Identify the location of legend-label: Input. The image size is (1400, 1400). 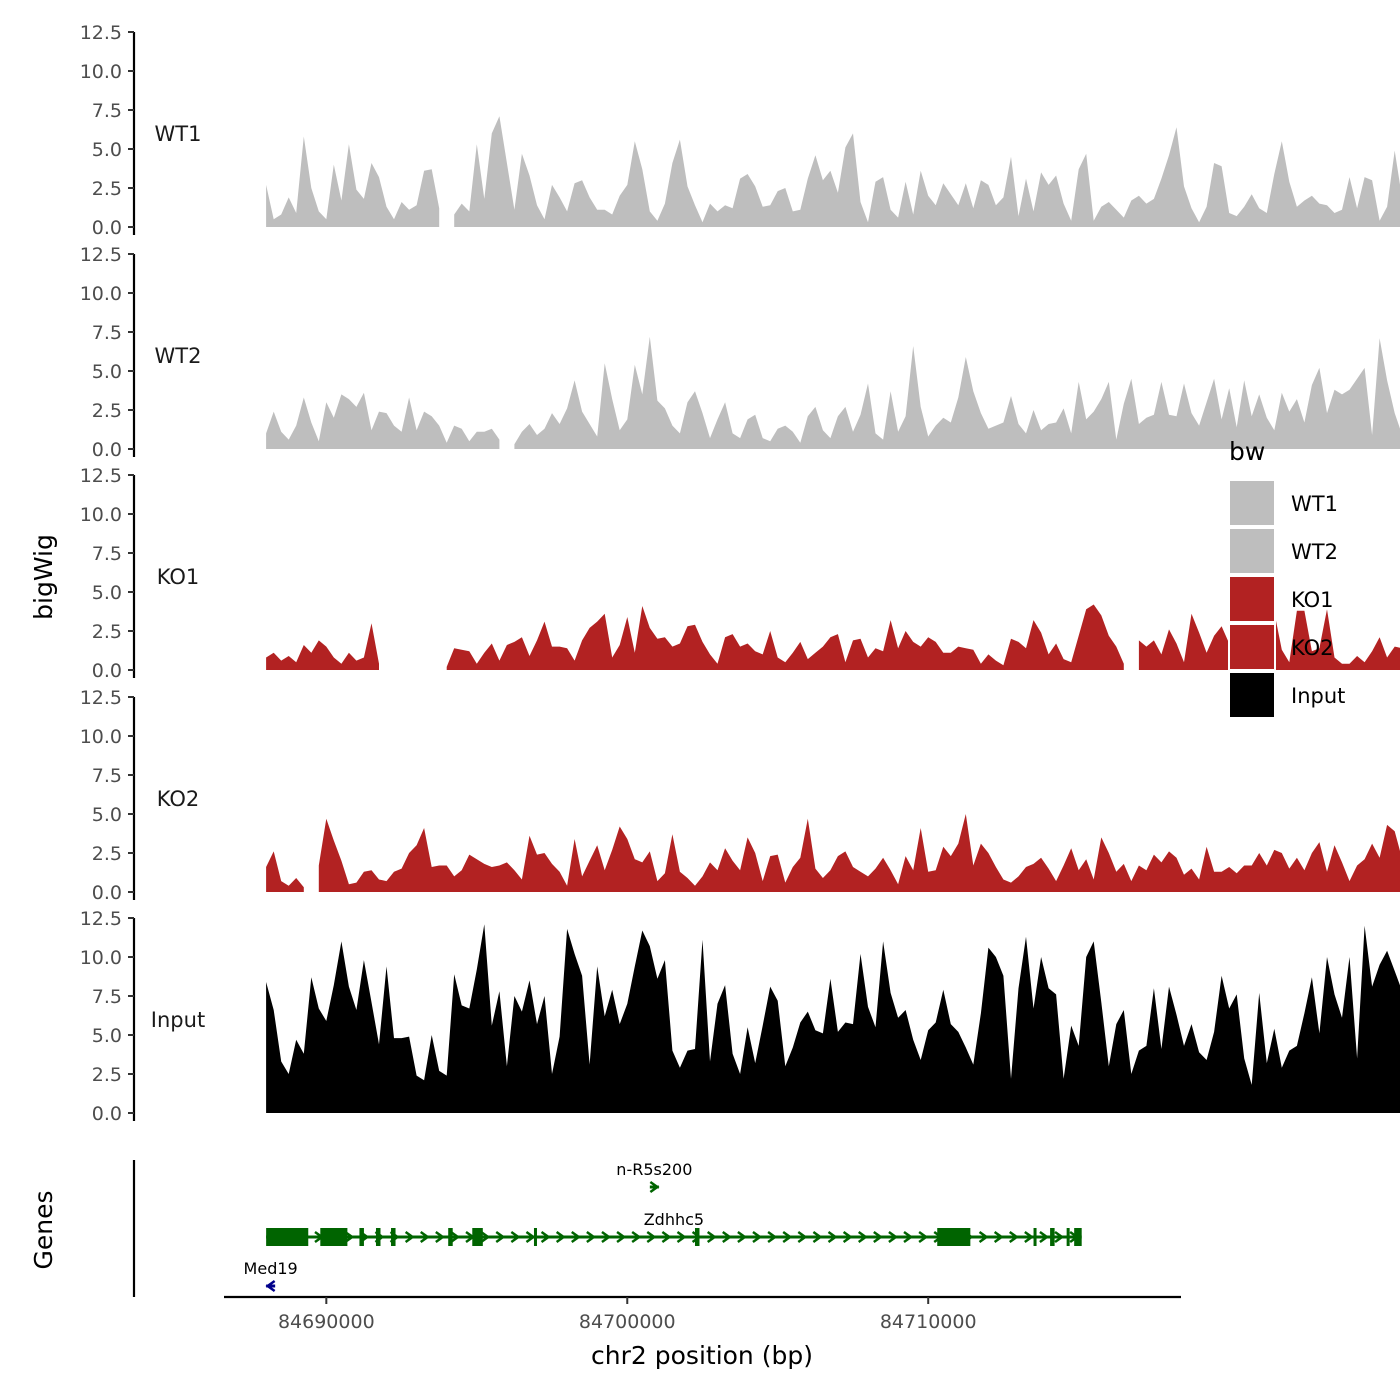
(1318, 696).